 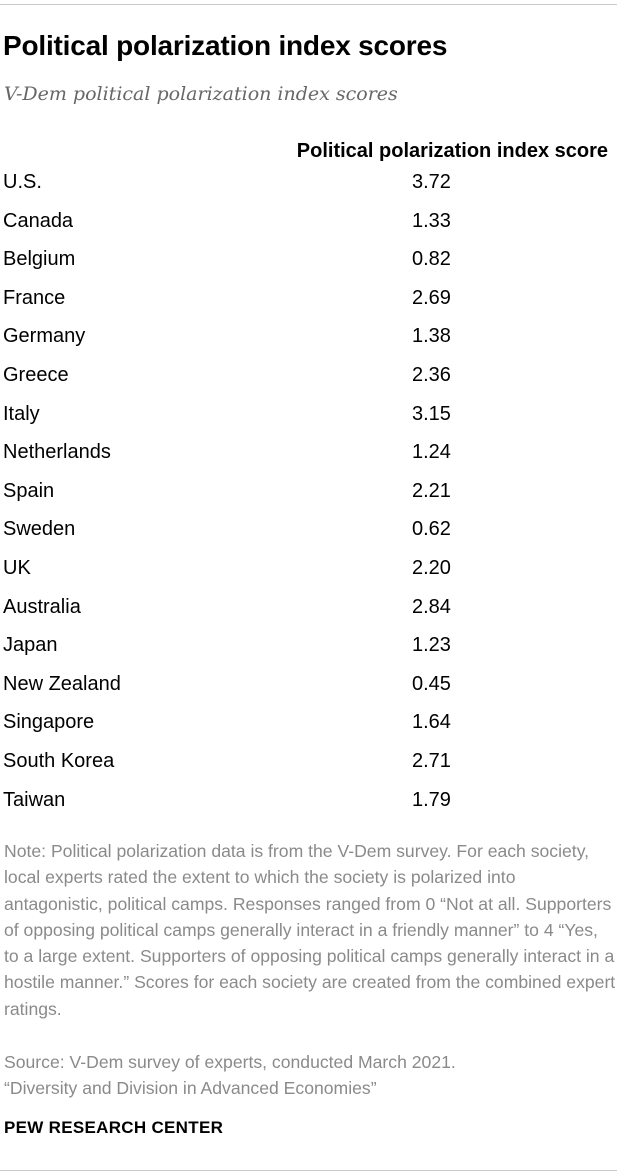 What do you see at coordinates (310, 413) in the screenshot?
I see `table-row: Italy 3.15` at bounding box center [310, 413].